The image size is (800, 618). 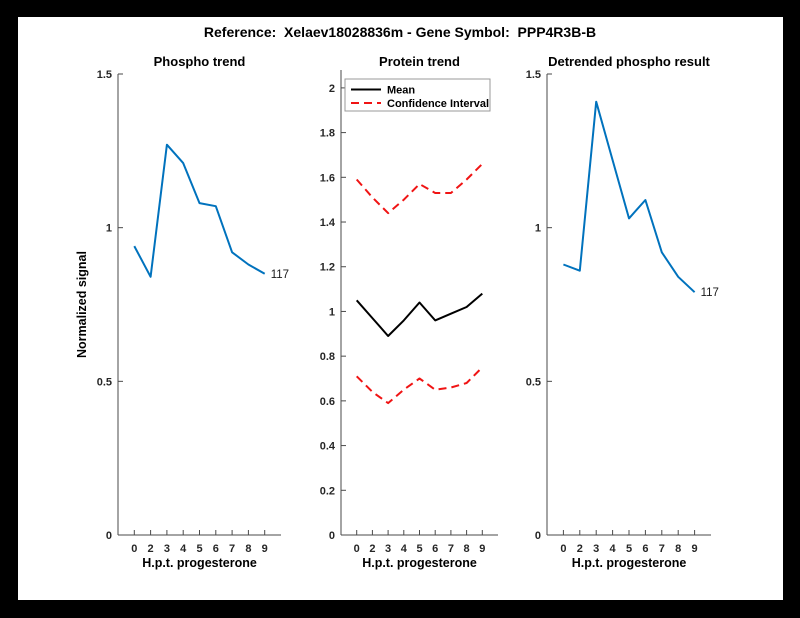 I want to click on y-axis-label: Normalized signal, so click(x=82, y=304).